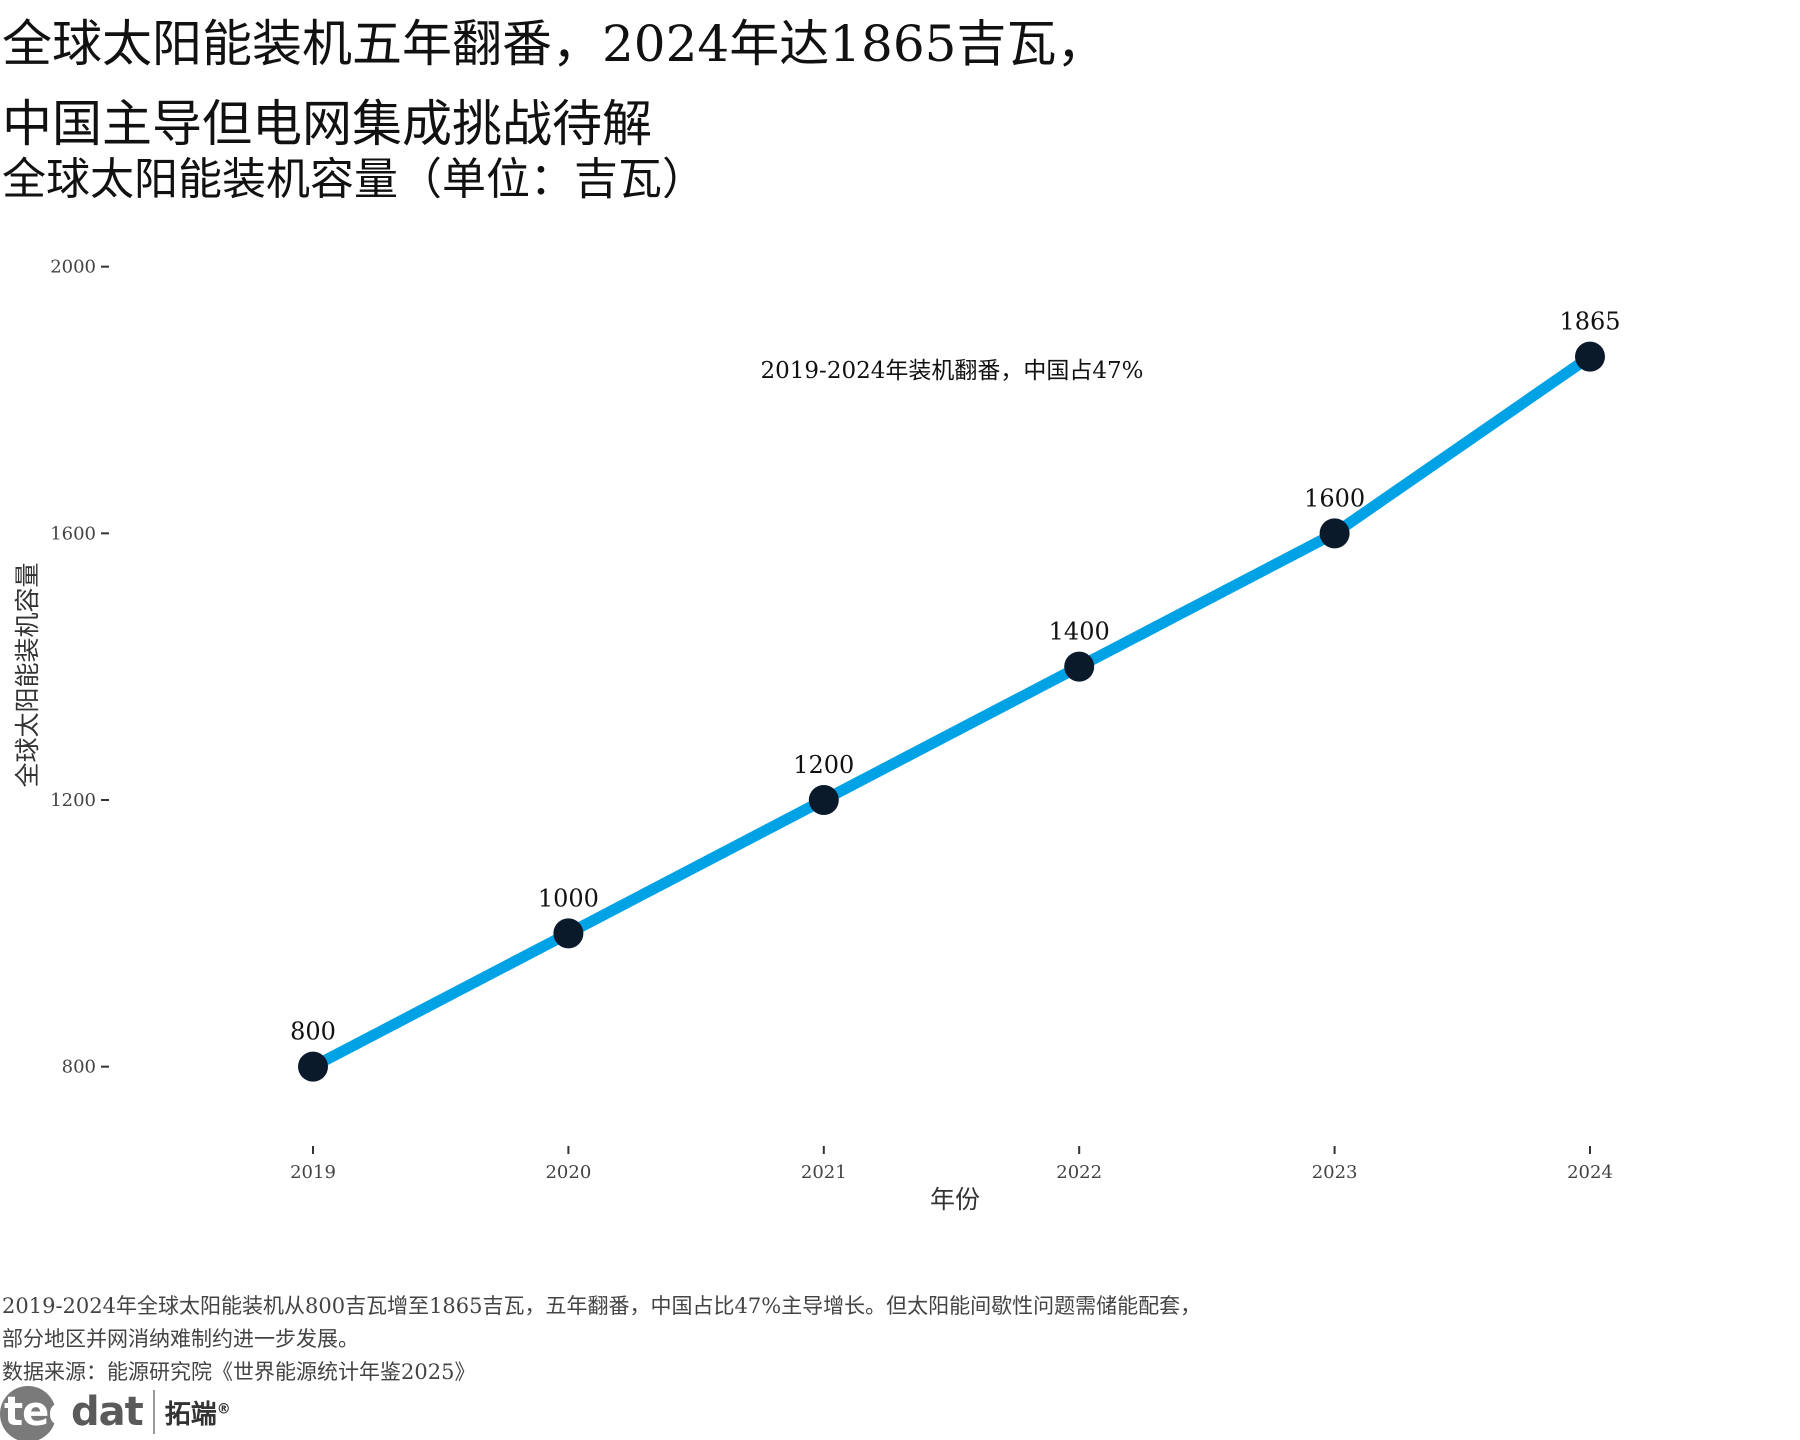  I want to click on chart-annotation: 2019-2024年装机翻番，中国占47%, so click(952, 371).